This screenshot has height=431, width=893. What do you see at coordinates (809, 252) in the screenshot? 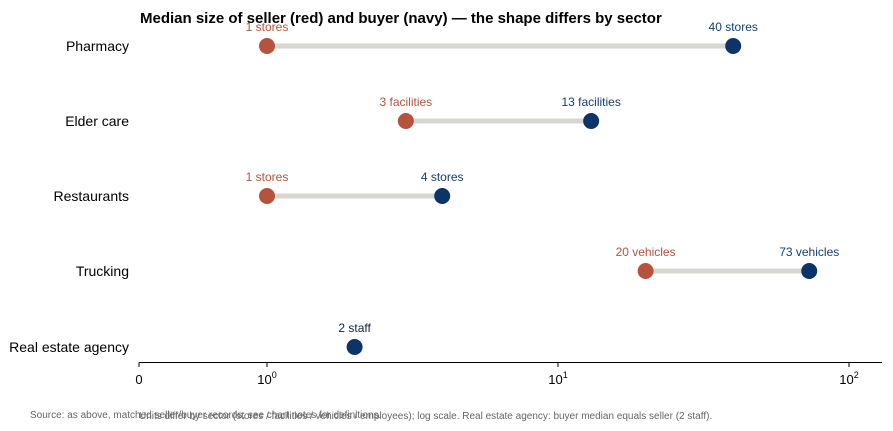
I see `buyer-value-label: 73 vehicles` at bounding box center [809, 252].